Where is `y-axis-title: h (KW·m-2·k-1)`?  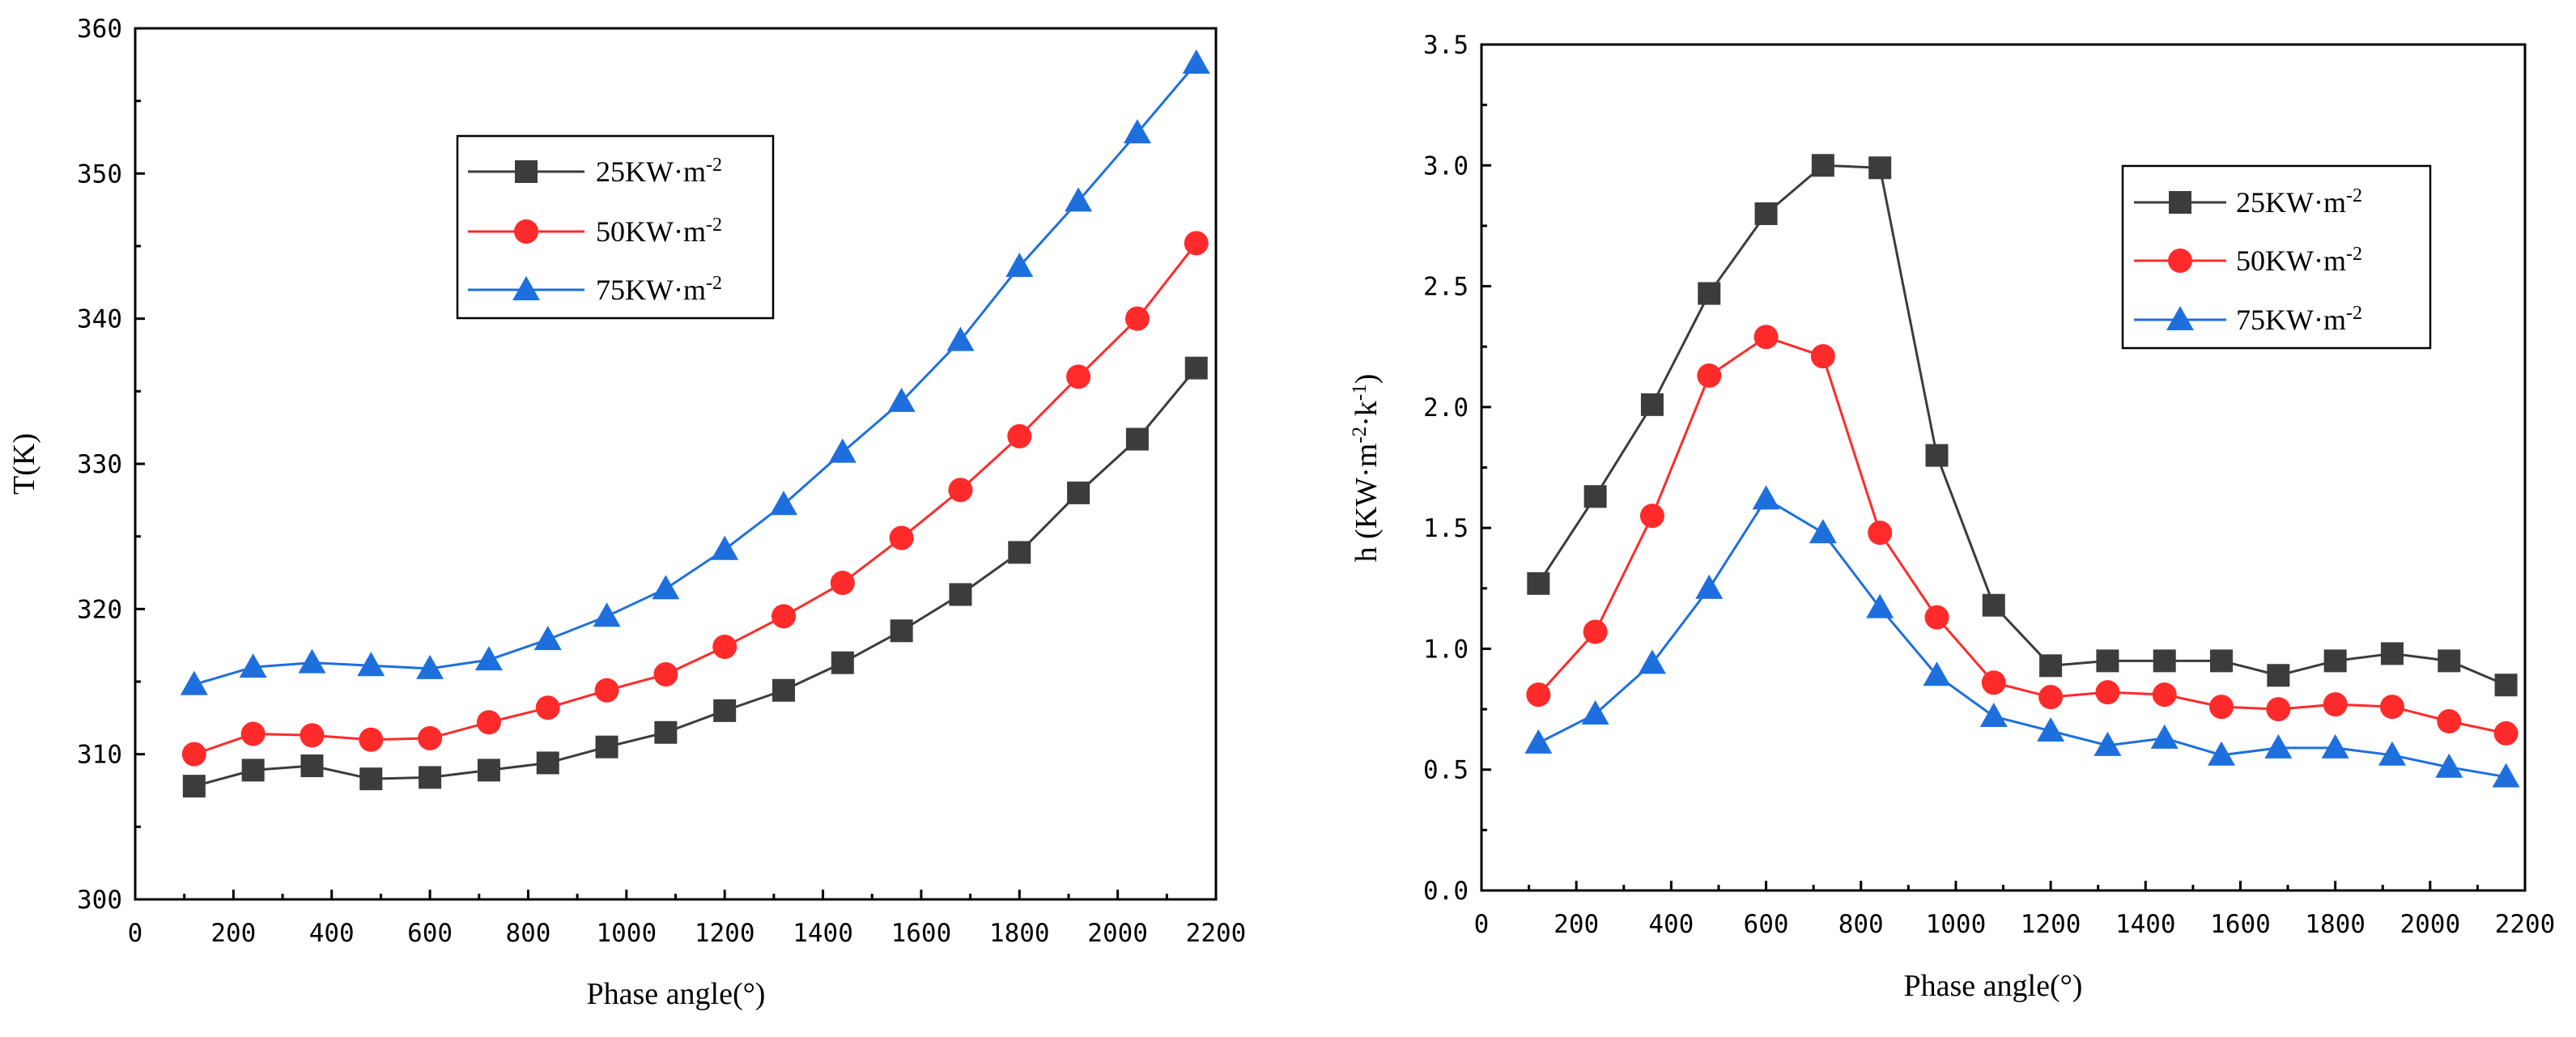 y-axis-title: h (KW·m-2·k-1) is located at coordinates (1366, 468).